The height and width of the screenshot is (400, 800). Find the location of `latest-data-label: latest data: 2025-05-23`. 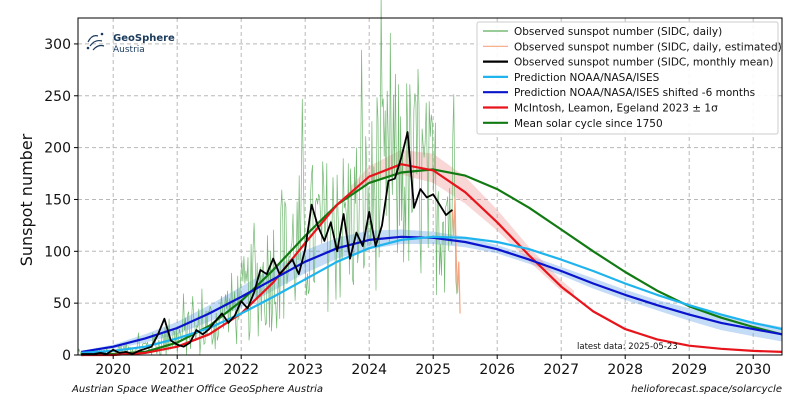

latest-data-label: latest data: 2025-05-23 is located at coordinates (627, 347).